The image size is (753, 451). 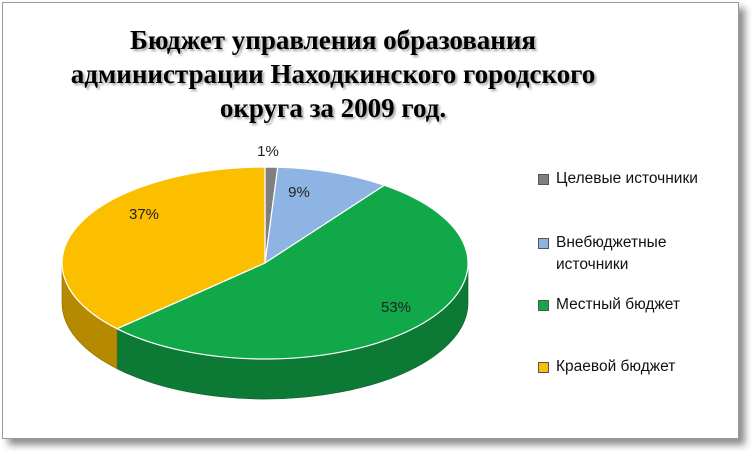 What do you see at coordinates (611, 253) in the screenshot?
I see `legend-label: Внебюджетные источники` at bounding box center [611, 253].